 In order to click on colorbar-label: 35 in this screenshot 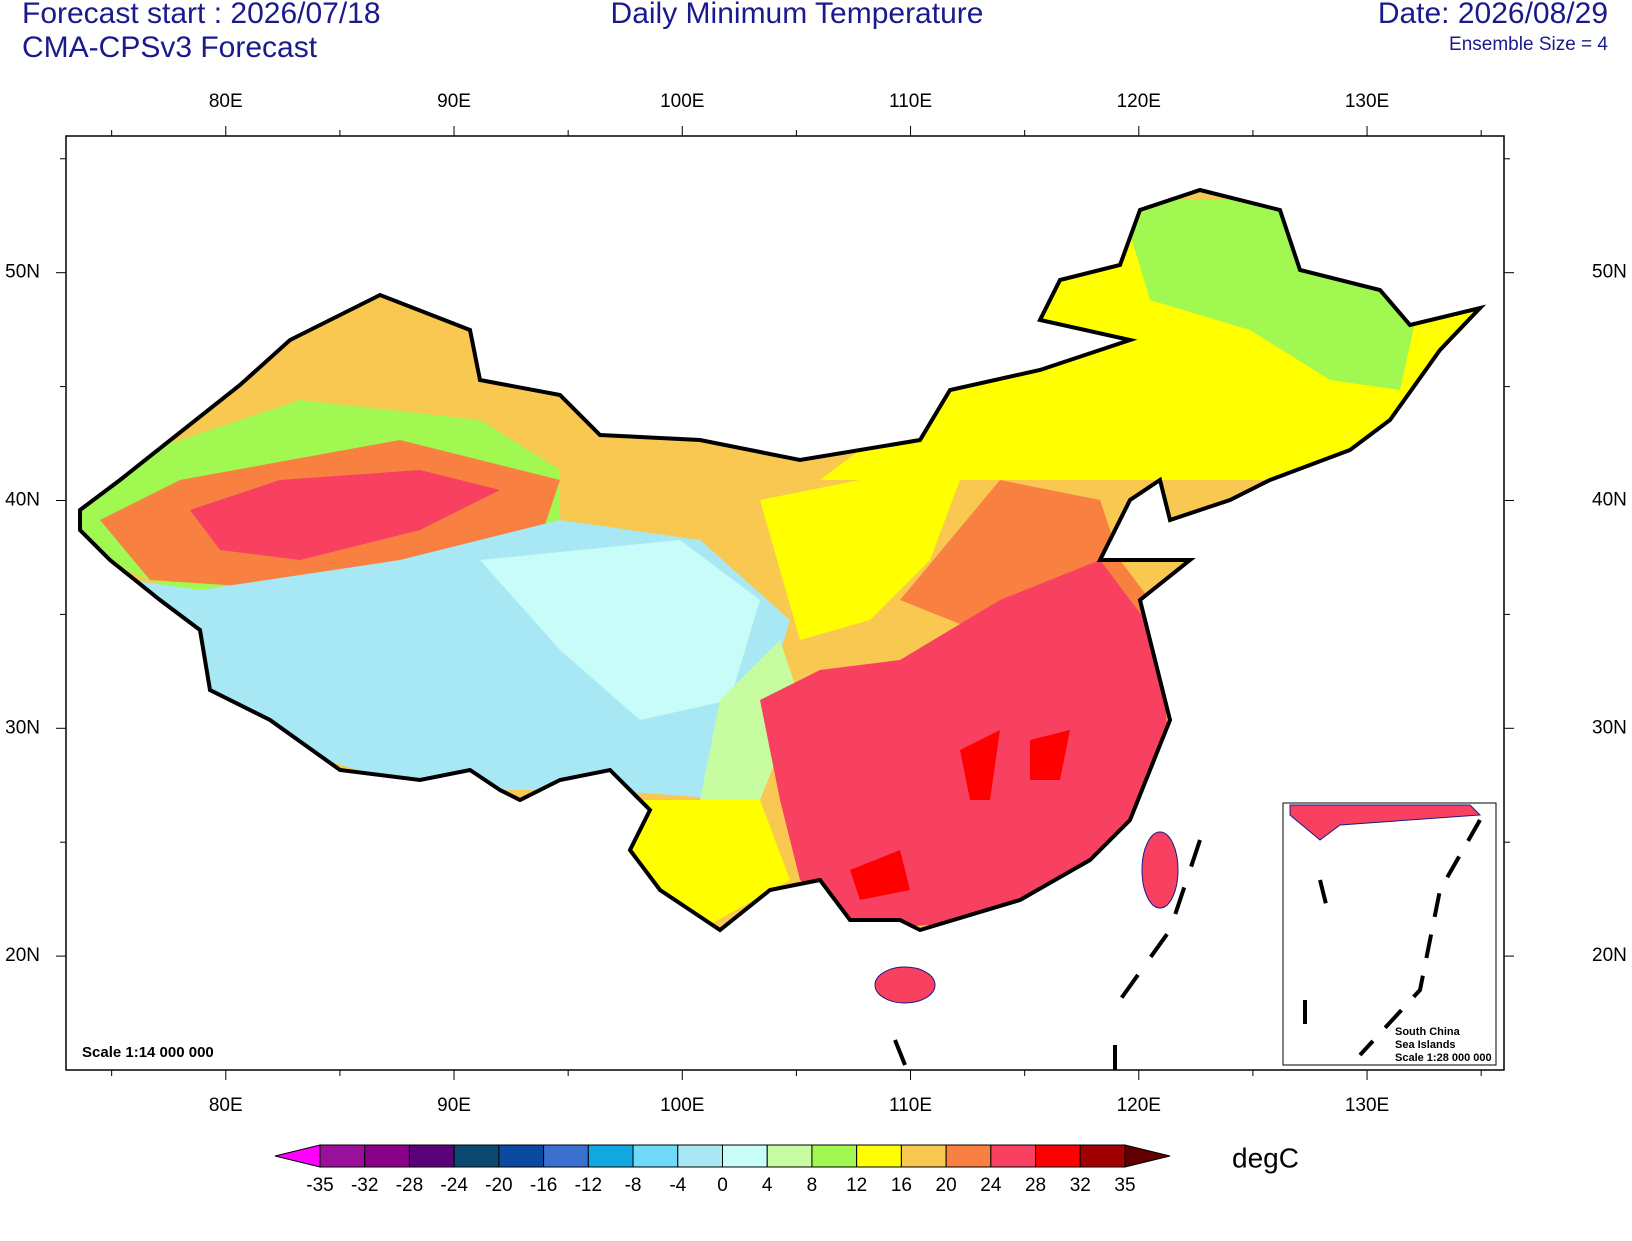, I will do `click(1124, 1185)`.